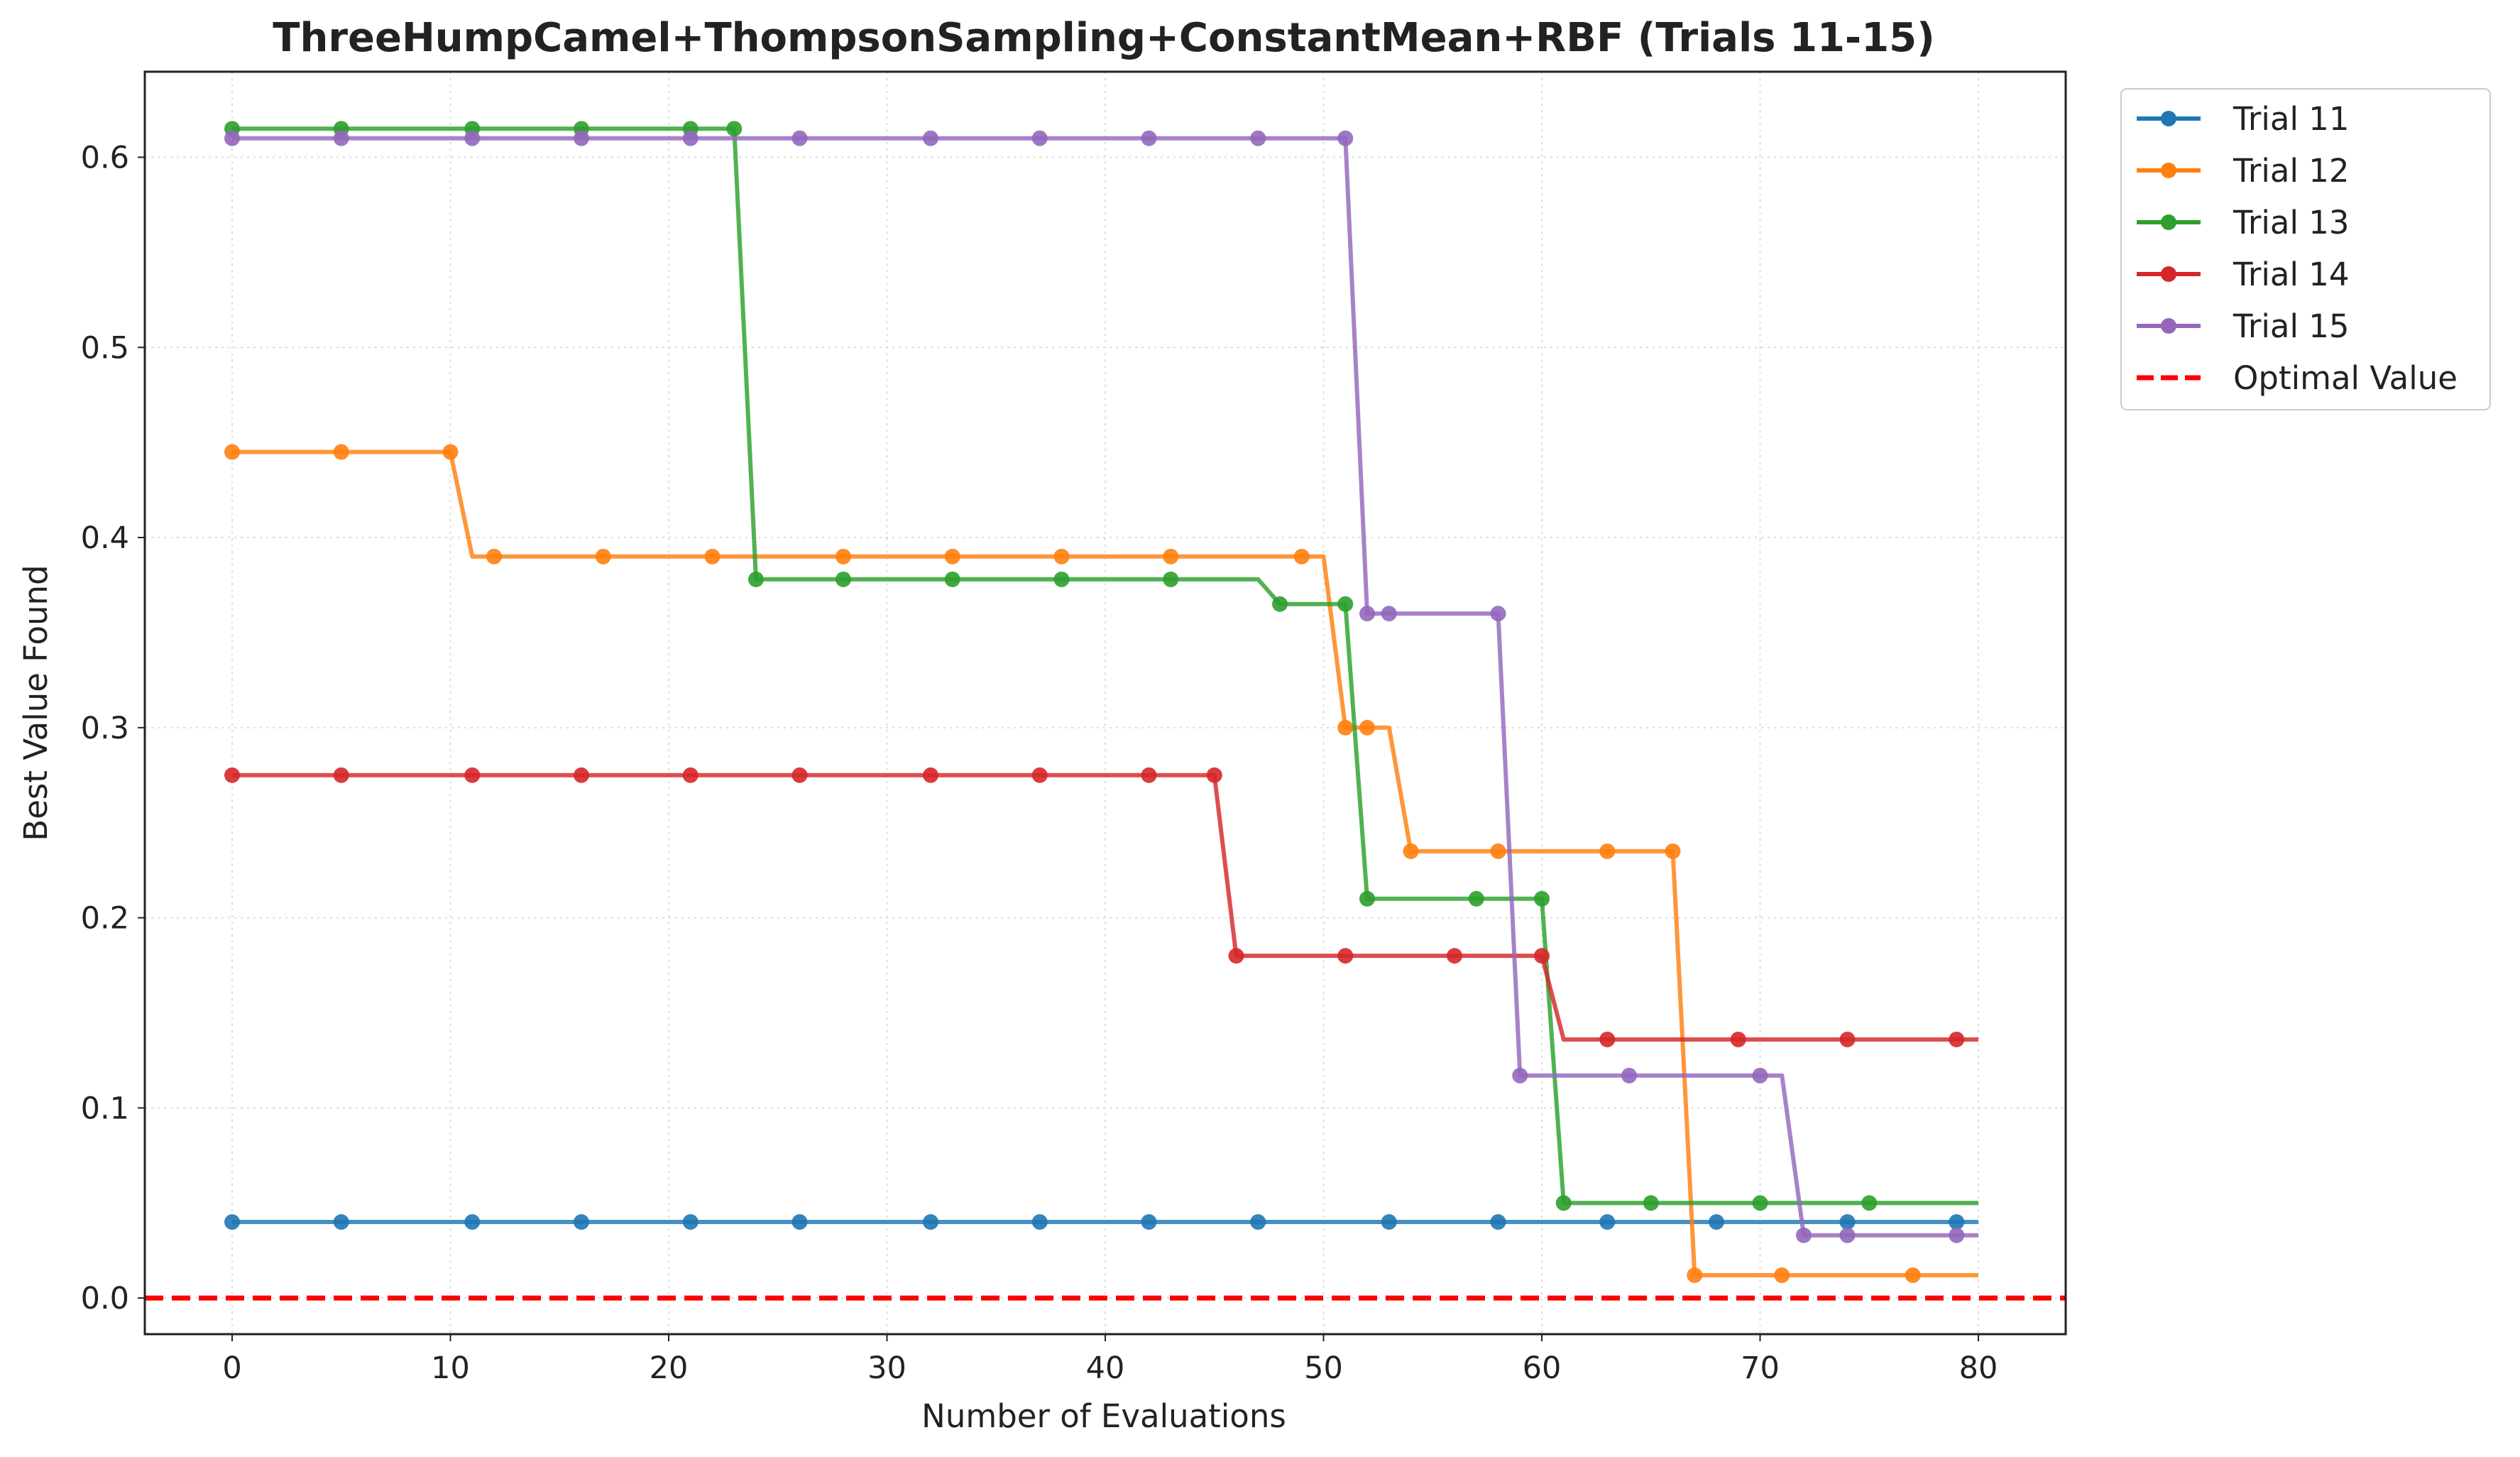  Describe the element at coordinates (2292, 119) in the screenshot. I see `legend-label: Trial 11` at that location.